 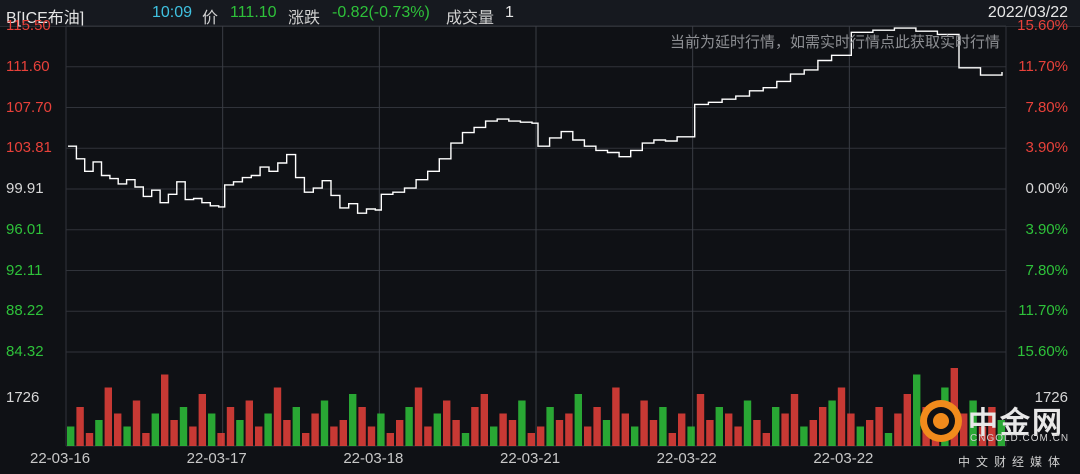 What do you see at coordinates (25, 188) in the screenshot?
I see `y-tick-left: 99.91` at bounding box center [25, 188].